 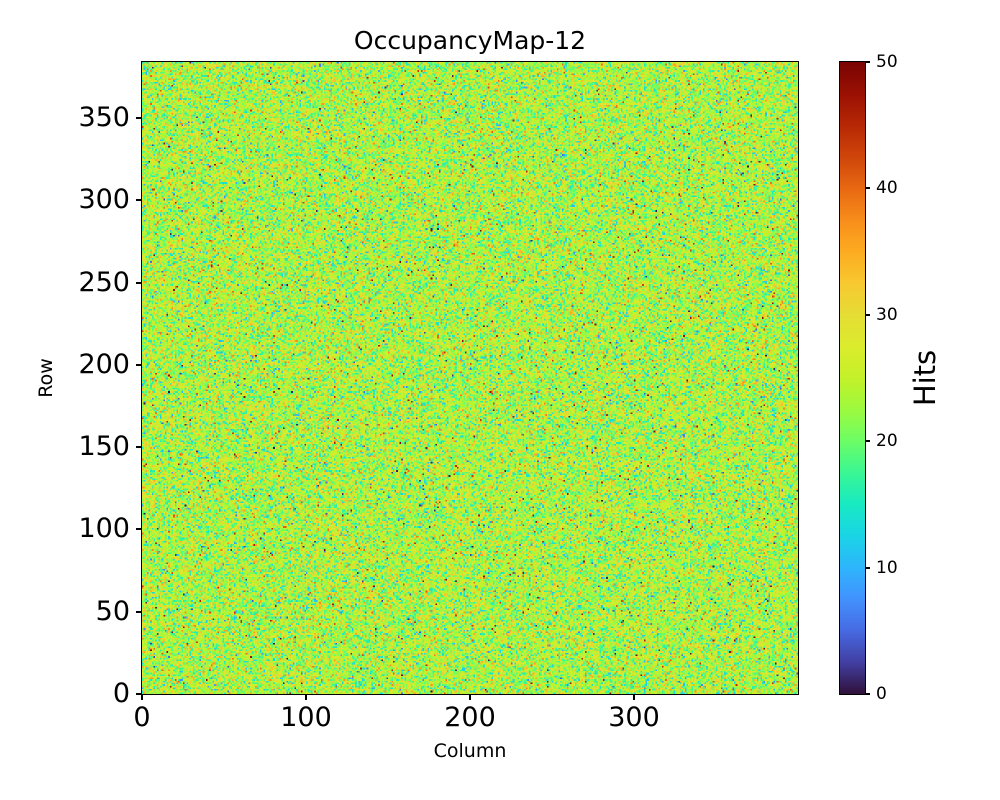 What do you see at coordinates (104, 282) in the screenshot?
I see `y-tick-label: 250` at bounding box center [104, 282].